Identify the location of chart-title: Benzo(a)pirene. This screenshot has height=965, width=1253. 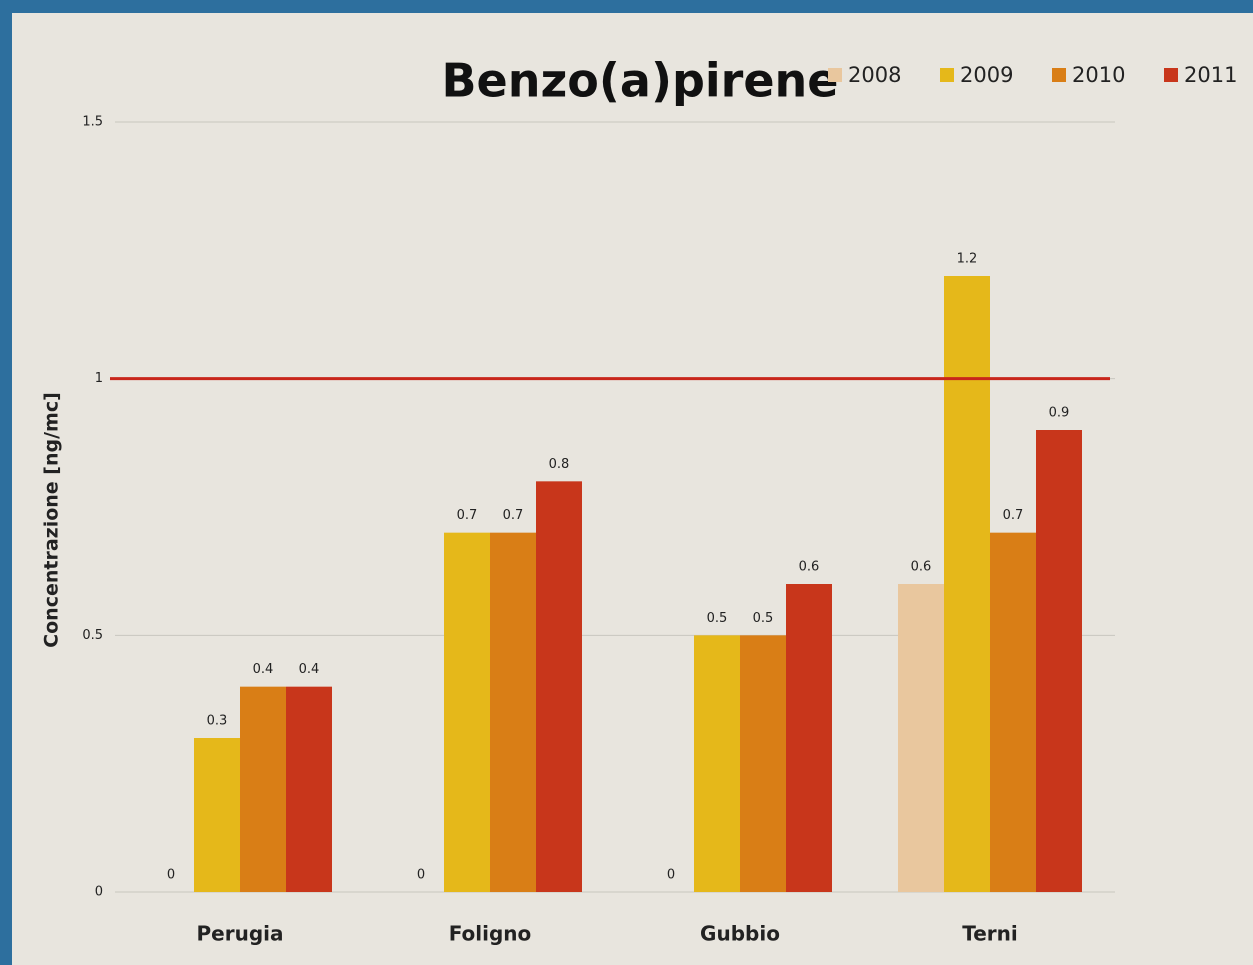
(640, 81).